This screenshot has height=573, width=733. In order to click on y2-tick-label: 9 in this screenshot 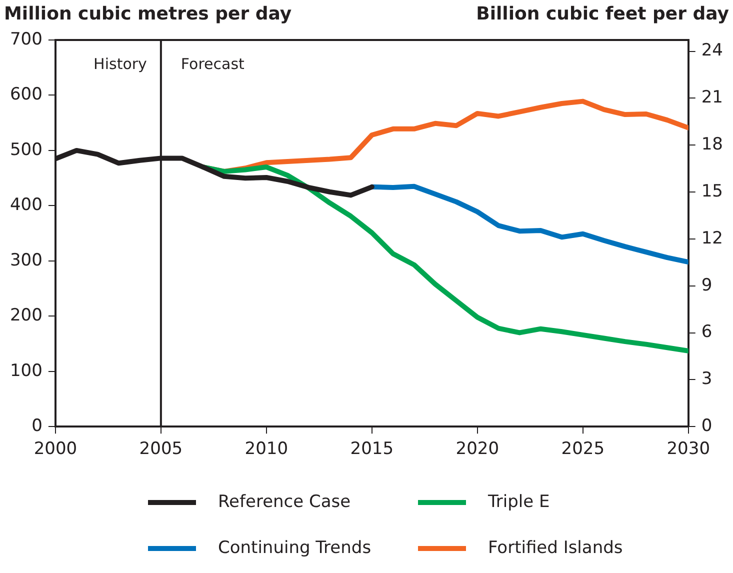, I will do `click(706, 285)`.